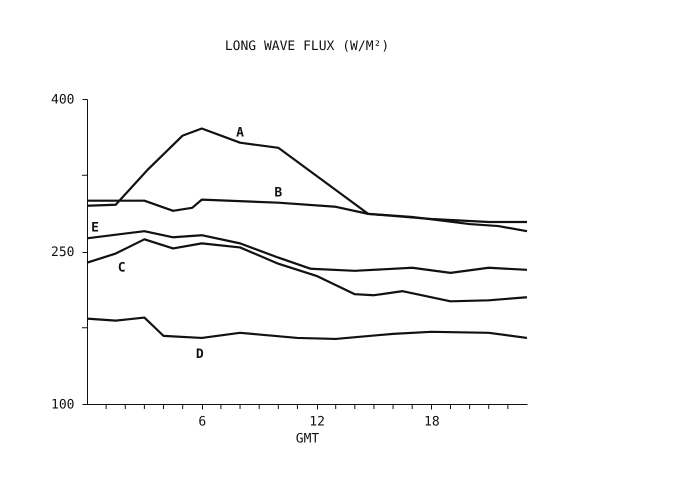 The image size is (679, 500). I want to click on series-label: B, so click(278, 193).